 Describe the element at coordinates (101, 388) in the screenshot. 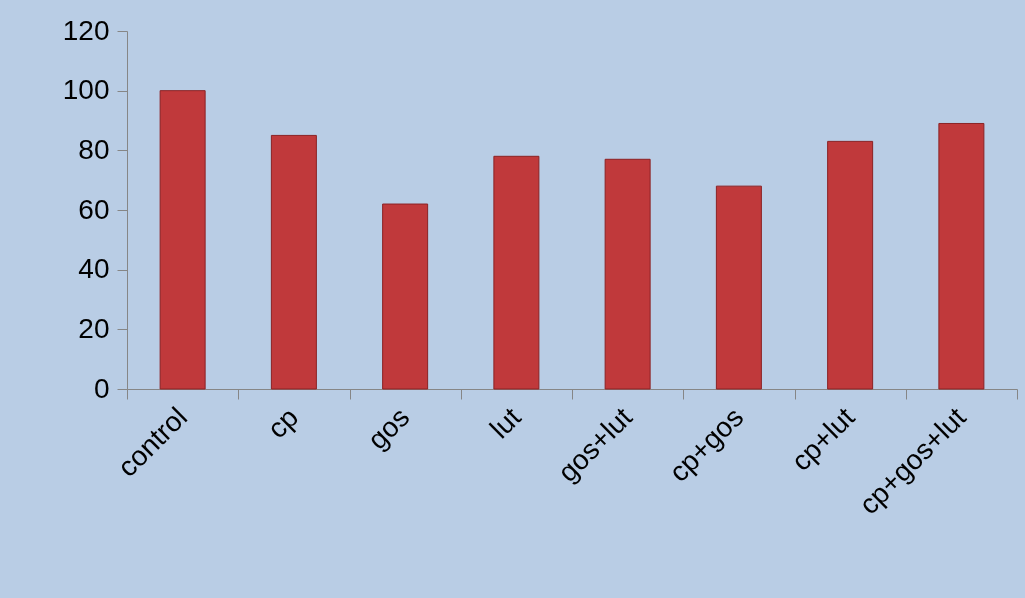

I see `y-tick-label: 0` at that location.